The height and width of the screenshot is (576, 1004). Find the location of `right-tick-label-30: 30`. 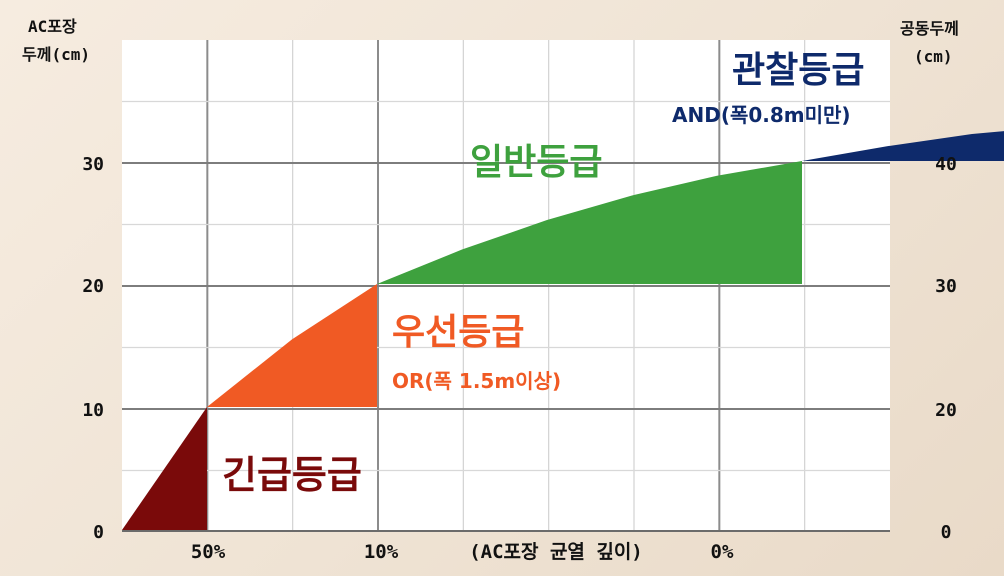

right-tick-label-30: 30 is located at coordinates (946, 286).